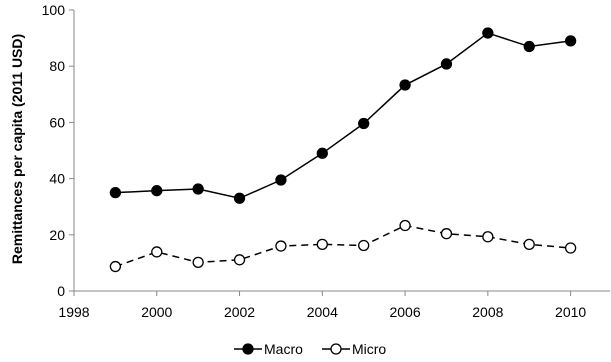 Image resolution: width=611 pixels, height=362 pixels. Describe the element at coordinates (336, 349) in the screenshot. I see `legend-micro-marker` at that location.